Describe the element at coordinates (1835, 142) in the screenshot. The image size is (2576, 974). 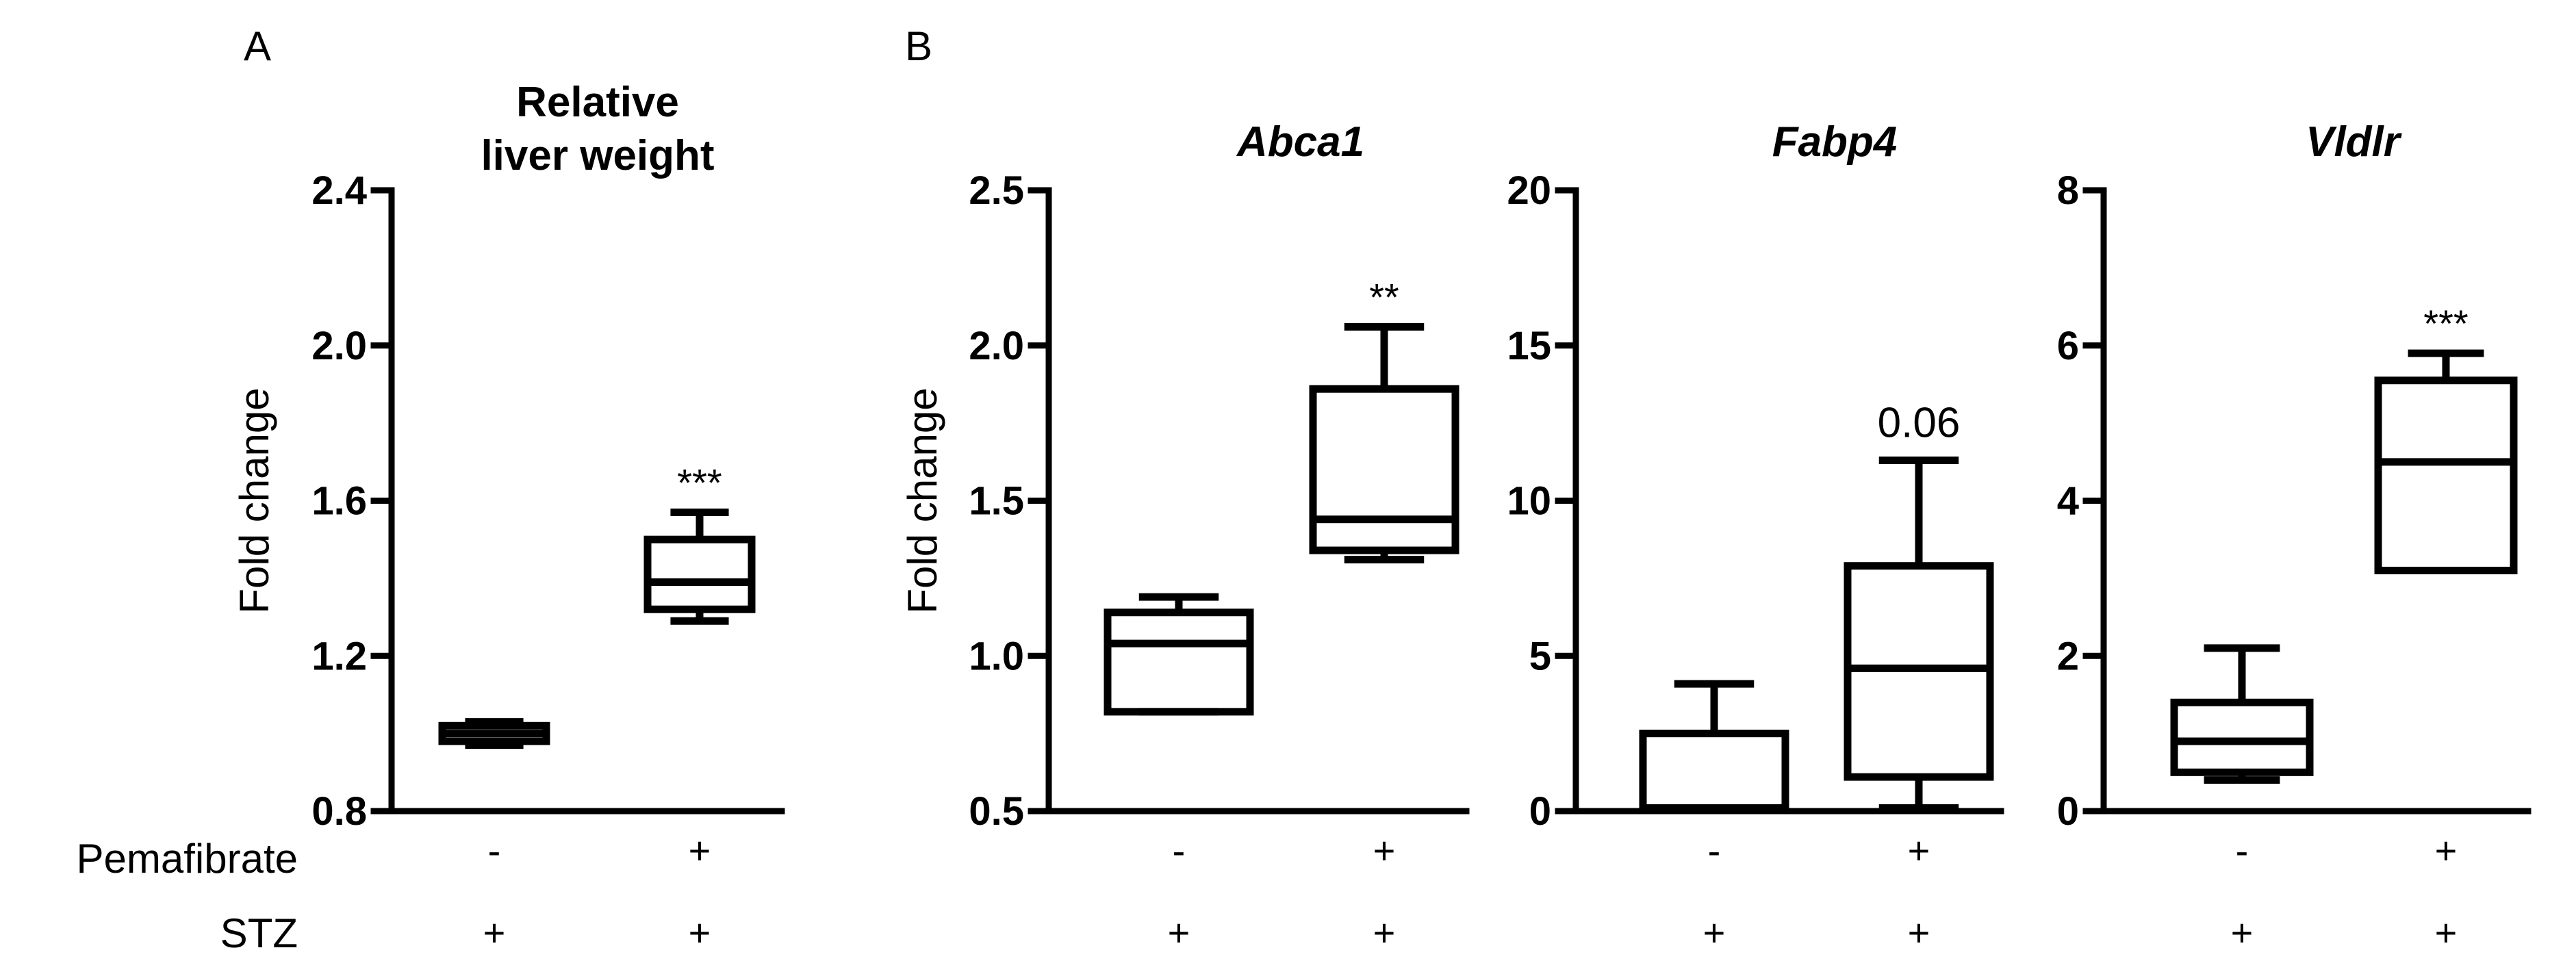
I see `chart-title: Fabp4` at that location.